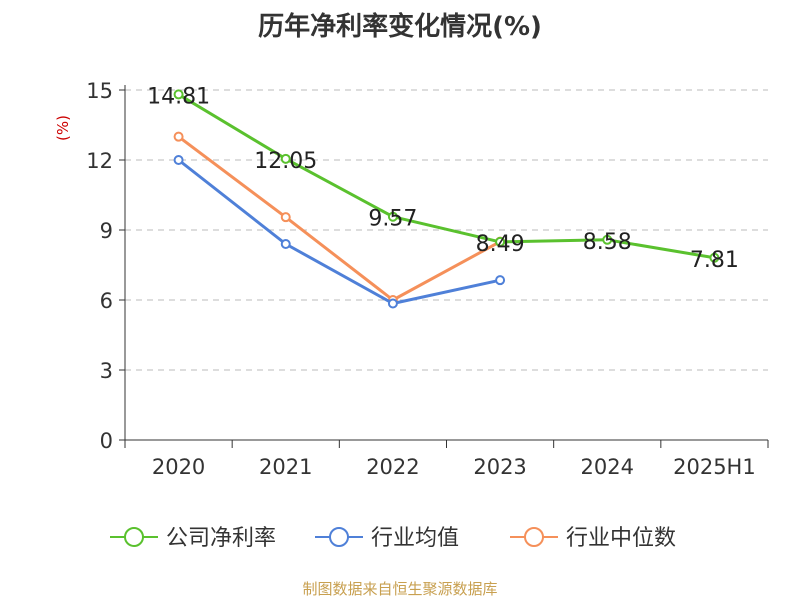 Image resolution: width=800 pixels, height=600 pixels. I want to click on data-label: 8.58, so click(607, 242).